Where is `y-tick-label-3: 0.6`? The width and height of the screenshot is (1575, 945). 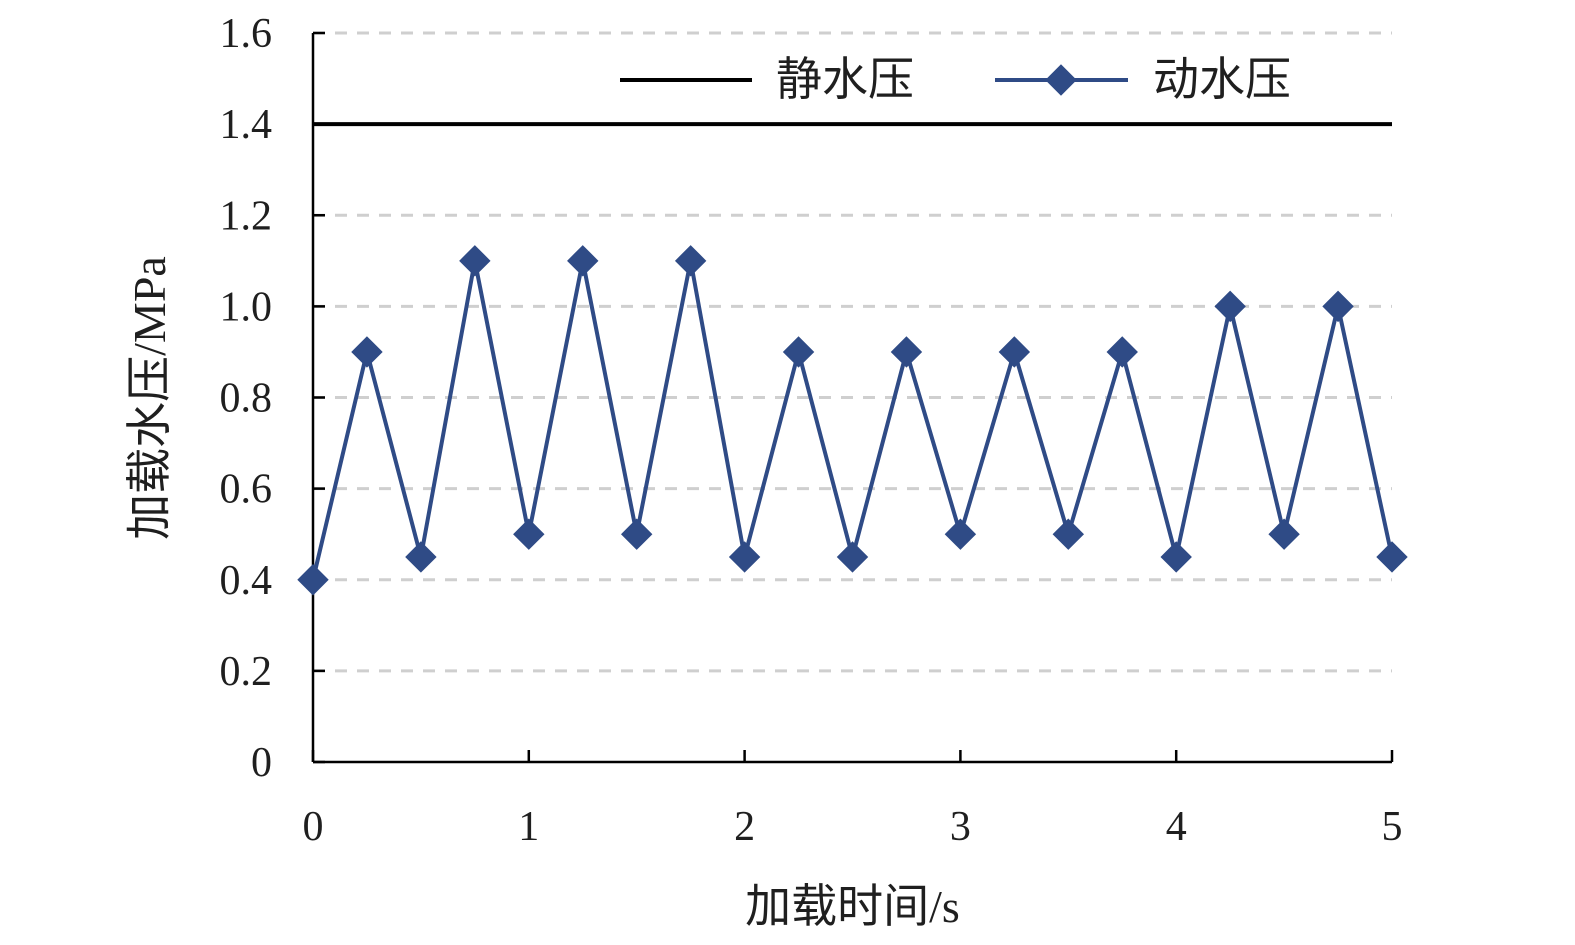
y-tick-label-3: 0.6 is located at coordinates (246, 490).